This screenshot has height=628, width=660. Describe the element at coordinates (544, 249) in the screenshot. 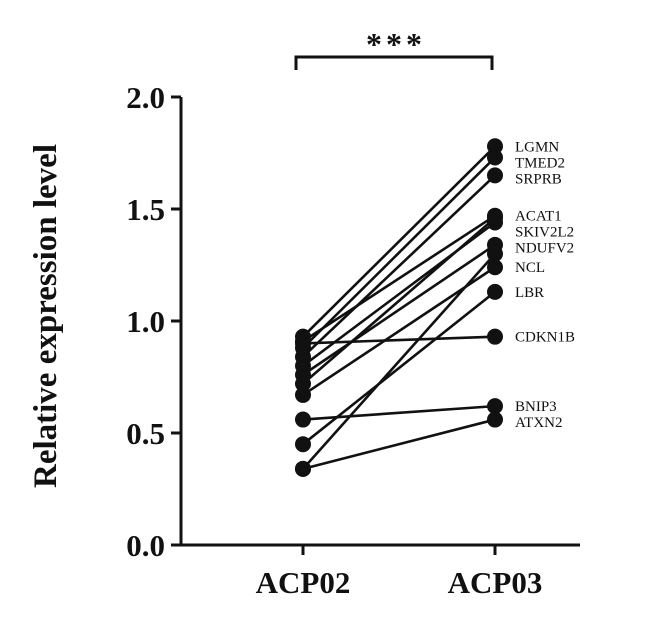

I see `series-label: NDUFV2` at that location.